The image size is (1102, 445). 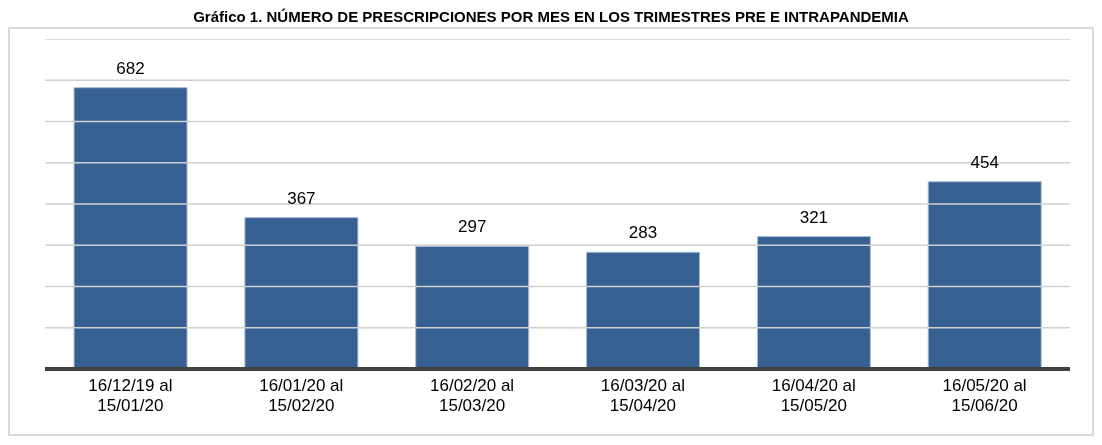 What do you see at coordinates (814, 217) in the screenshot?
I see `data-label: 321` at bounding box center [814, 217].